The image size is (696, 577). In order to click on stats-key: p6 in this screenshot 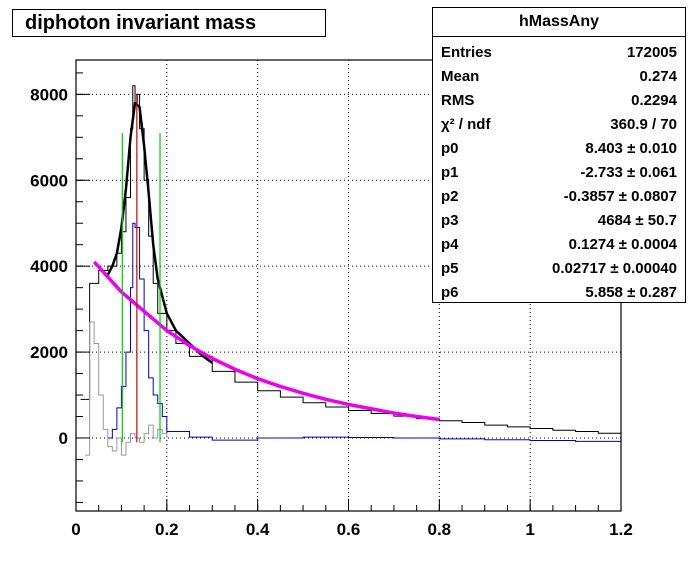, I will do `click(450, 292)`.